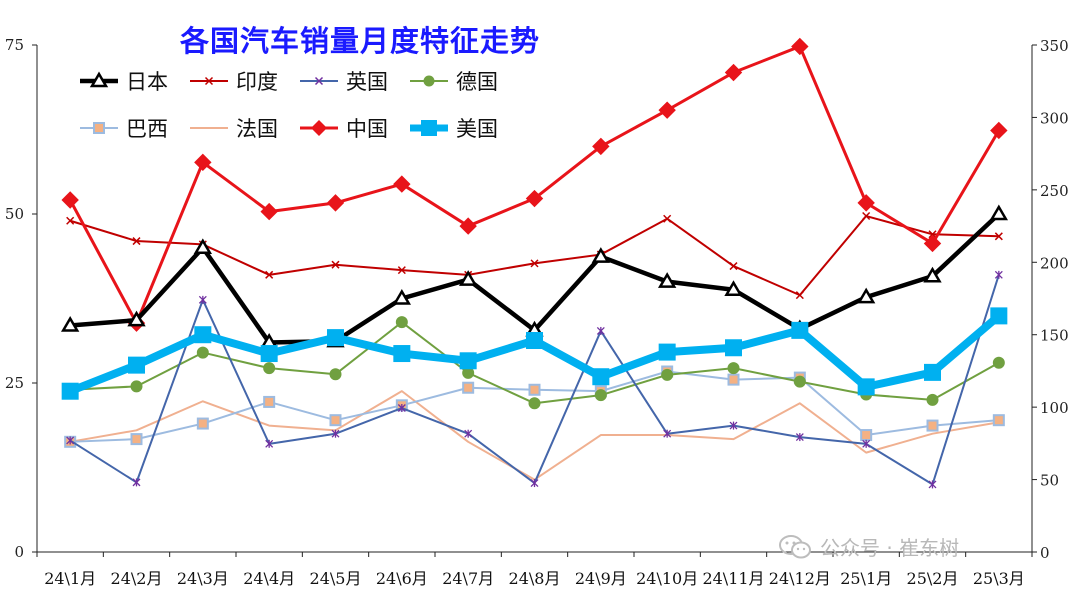 The width and height of the screenshot is (1080, 593). What do you see at coordinates (367, 82) in the screenshot?
I see `legend-label: 英国` at bounding box center [367, 82].